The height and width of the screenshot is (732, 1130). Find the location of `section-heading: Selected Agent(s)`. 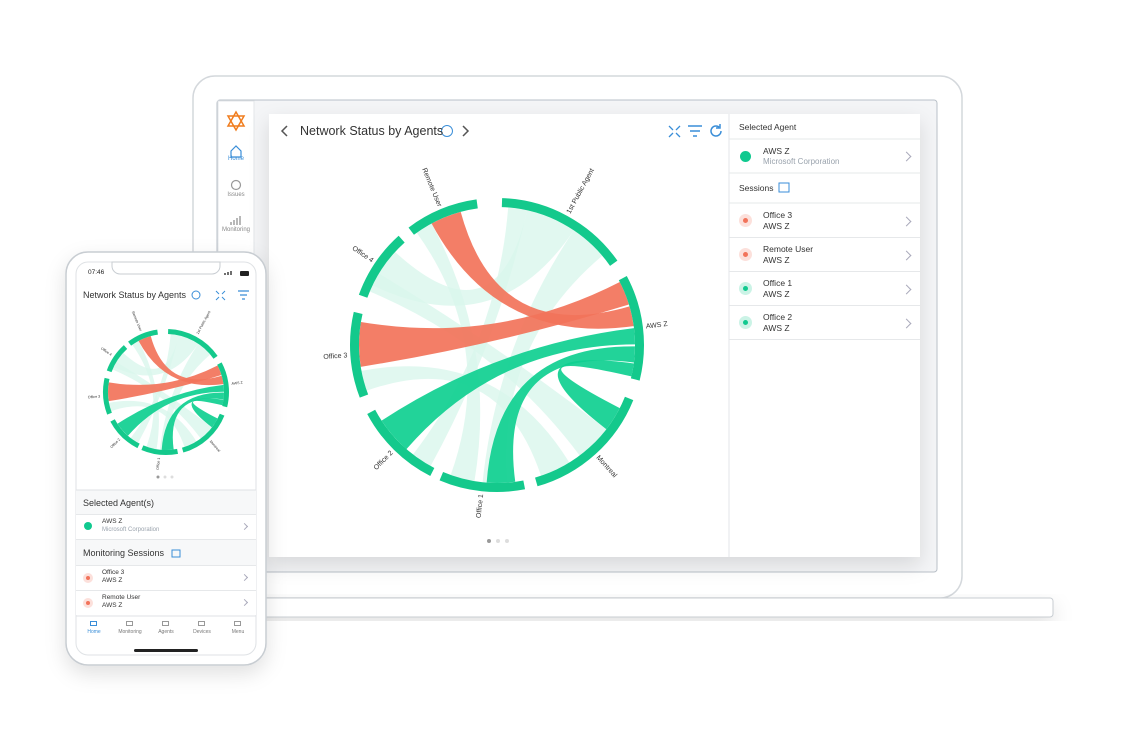

section-heading: Selected Agent(s) is located at coordinates (119, 503).